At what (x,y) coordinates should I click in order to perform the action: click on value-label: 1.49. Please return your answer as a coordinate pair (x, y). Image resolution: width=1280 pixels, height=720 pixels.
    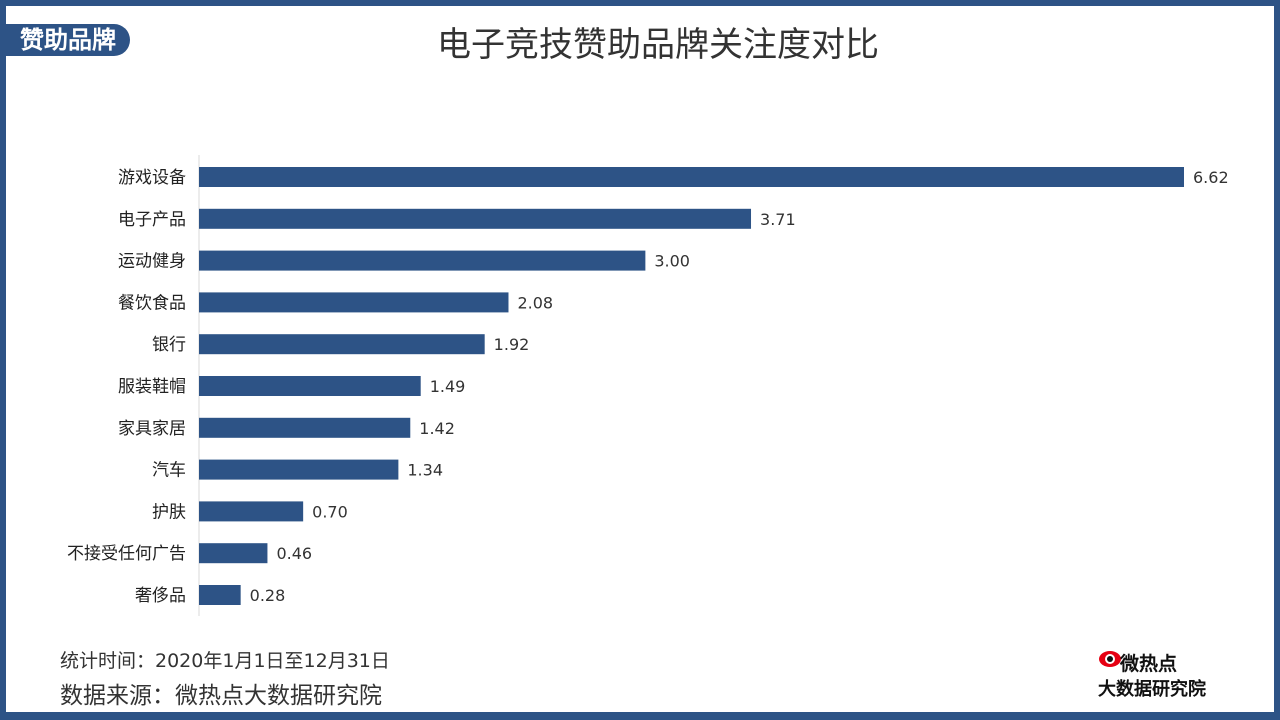
    Looking at the image, I should click on (448, 386).